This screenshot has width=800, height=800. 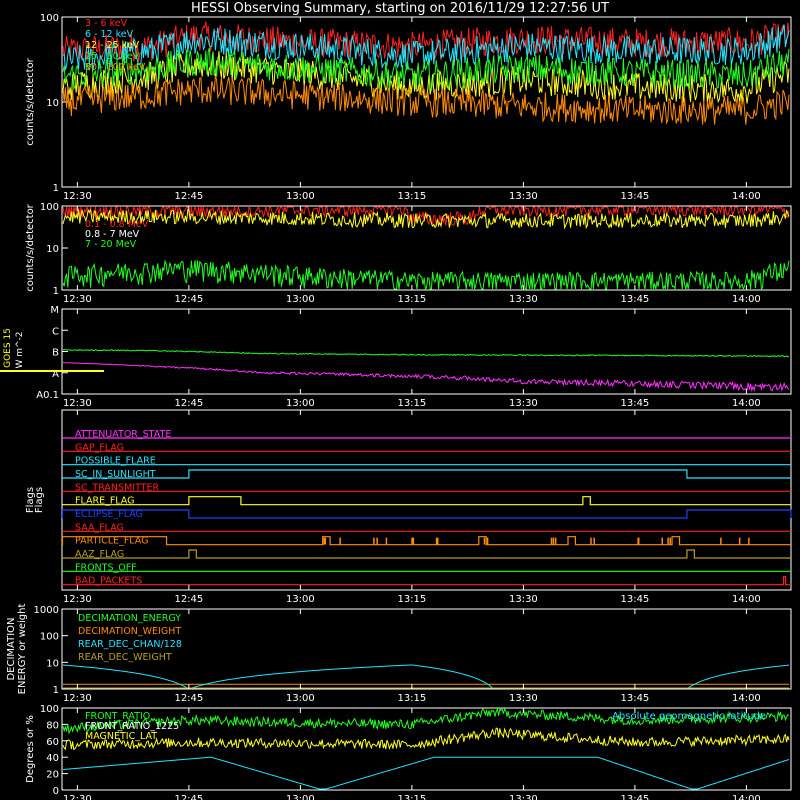 What do you see at coordinates (55, 331) in the screenshot?
I see `y-tick-label: C` at bounding box center [55, 331].